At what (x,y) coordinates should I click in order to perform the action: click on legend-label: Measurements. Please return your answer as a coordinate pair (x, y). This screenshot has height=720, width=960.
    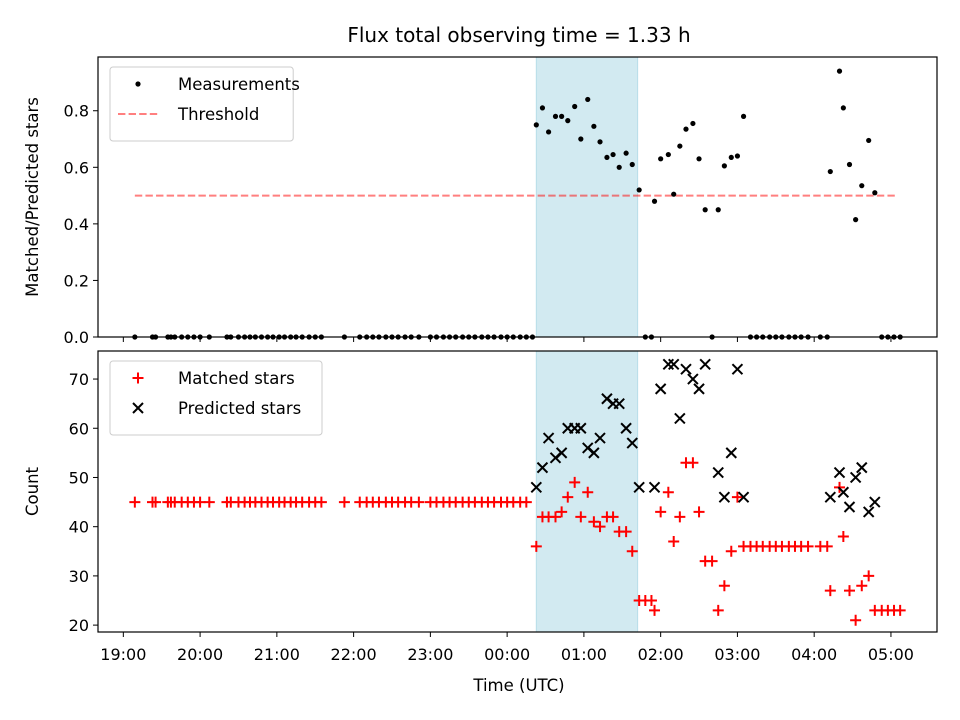
    Looking at the image, I should click on (239, 84).